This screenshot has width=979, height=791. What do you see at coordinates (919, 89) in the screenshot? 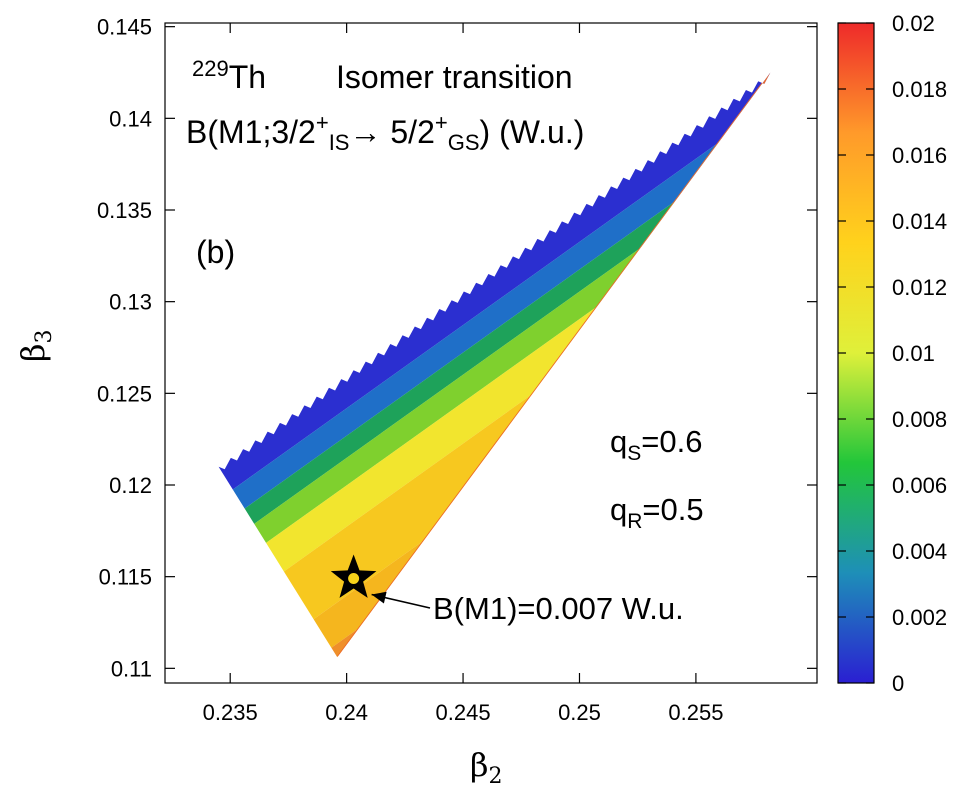
I see `colorbar-tick-label: 0.018` at bounding box center [919, 89].